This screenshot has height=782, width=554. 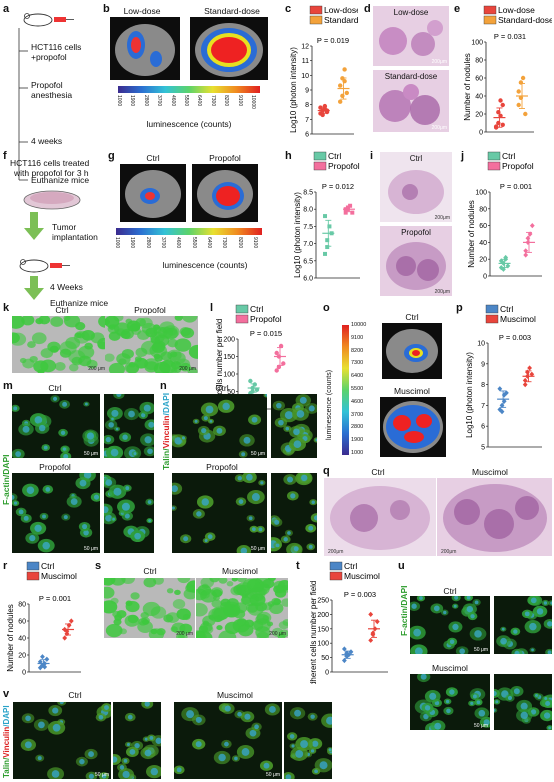 What do you see at coordinates (229, 340) in the screenshot?
I see `y-tick-label: 200` at bounding box center [229, 340].